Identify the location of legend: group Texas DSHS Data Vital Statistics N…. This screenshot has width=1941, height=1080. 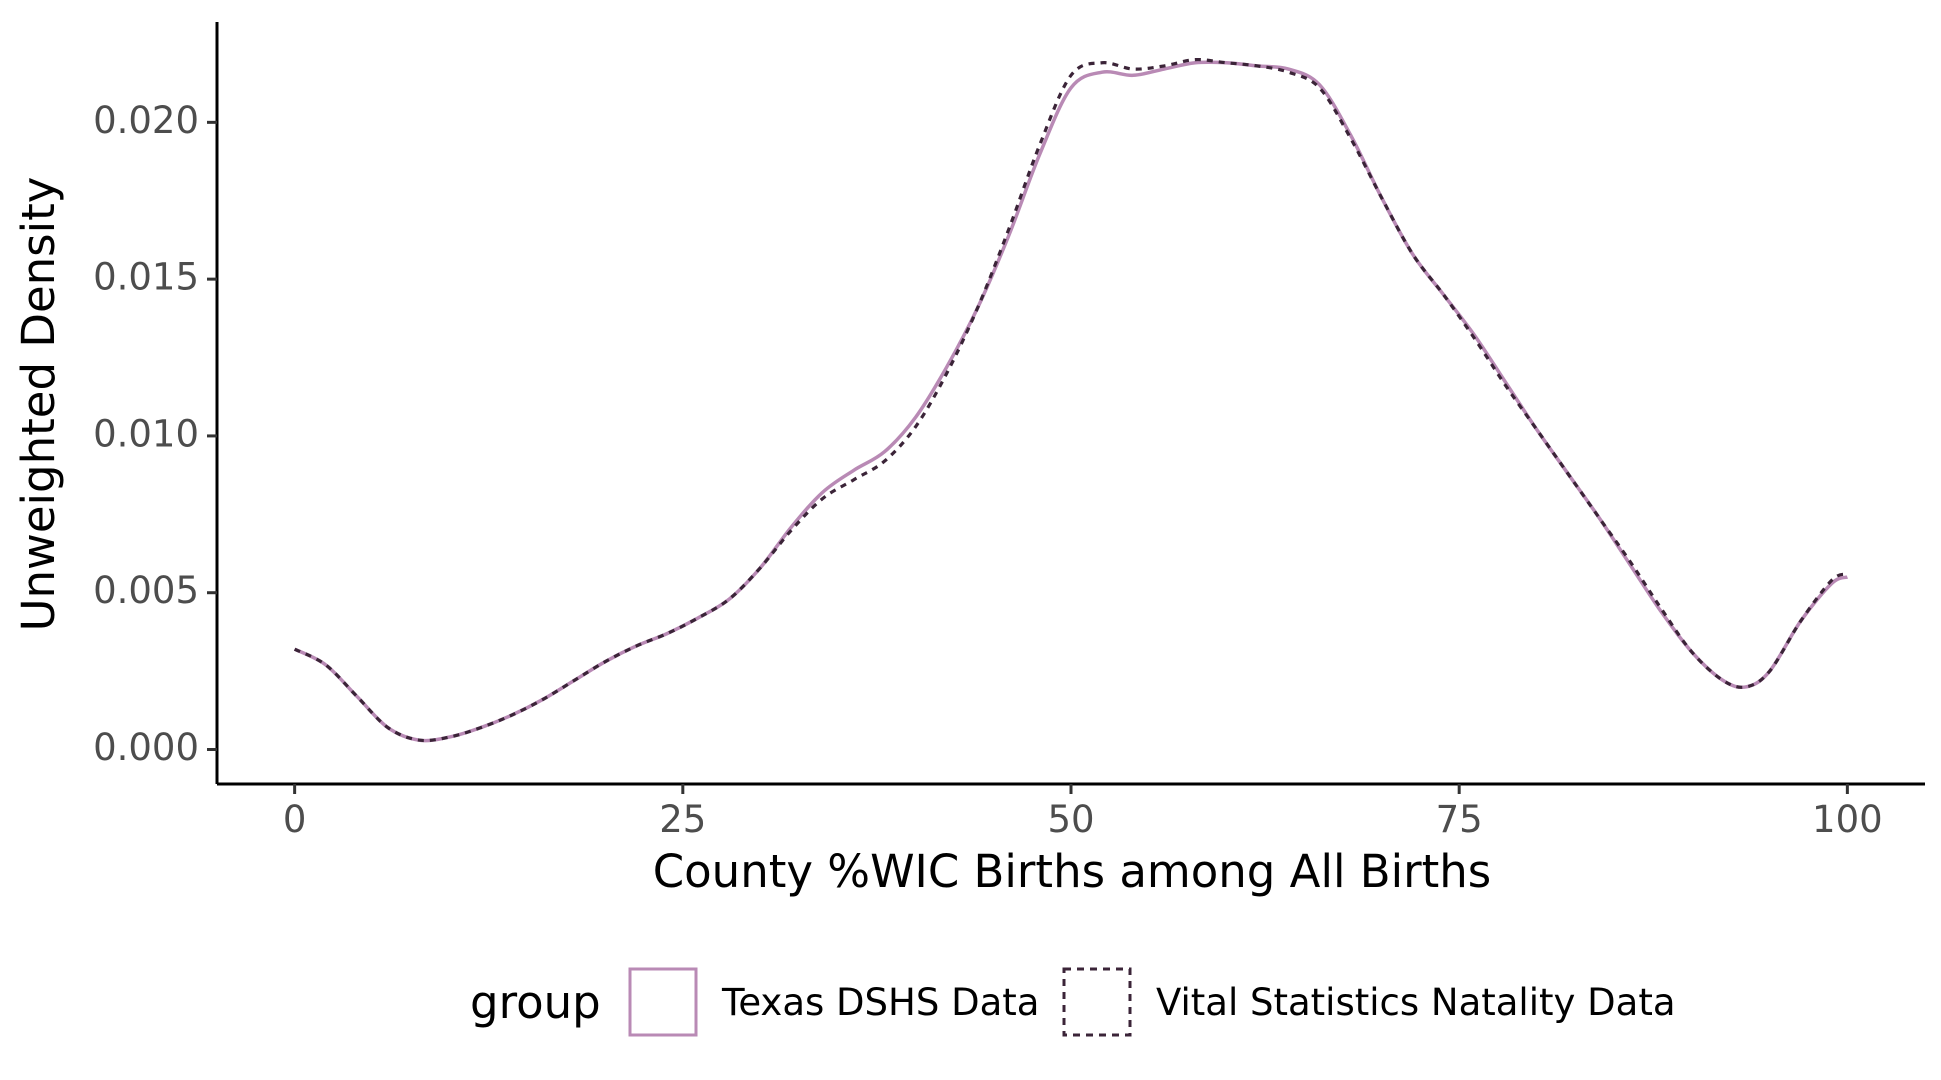
(1073, 1002).